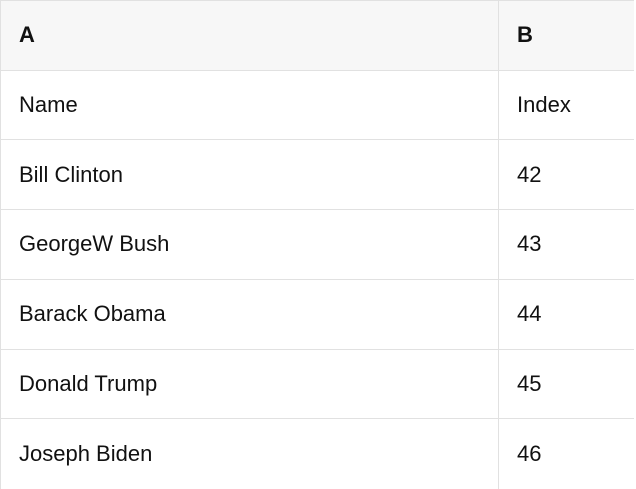 Image resolution: width=636 pixels, height=489 pixels. Describe the element at coordinates (529, 174) in the screenshot. I see `cell-text: 42` at that location.